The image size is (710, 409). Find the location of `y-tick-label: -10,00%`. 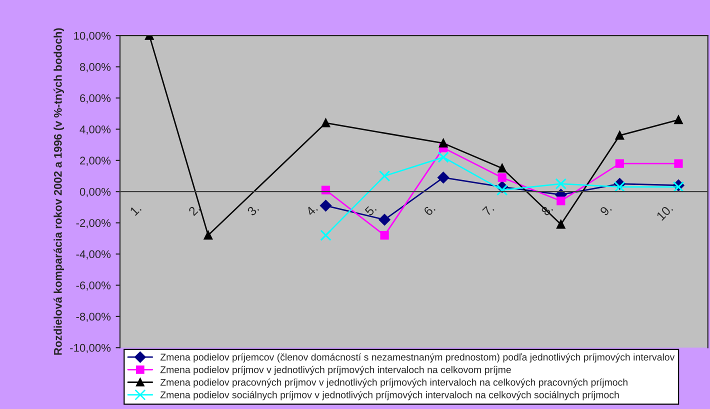

y-tick-label: -10,00% is located at coordinates (90, 349).